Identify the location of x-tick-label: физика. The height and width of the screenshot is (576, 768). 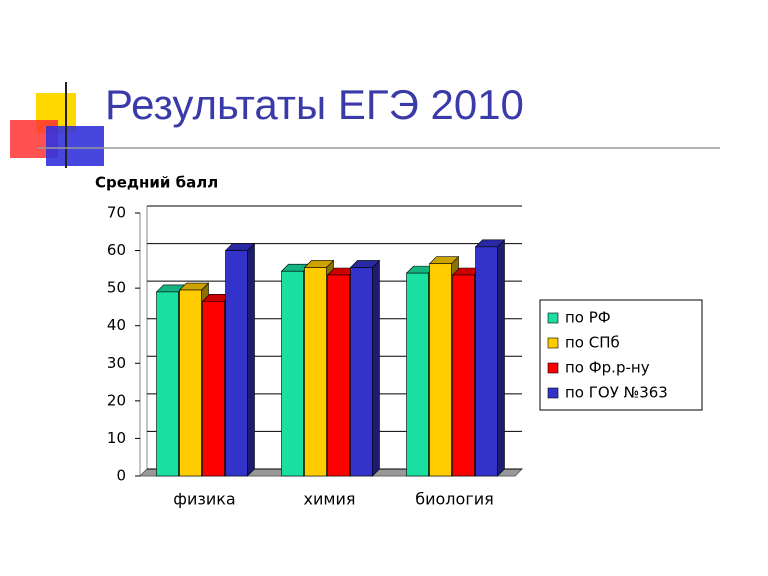
(204, 499).